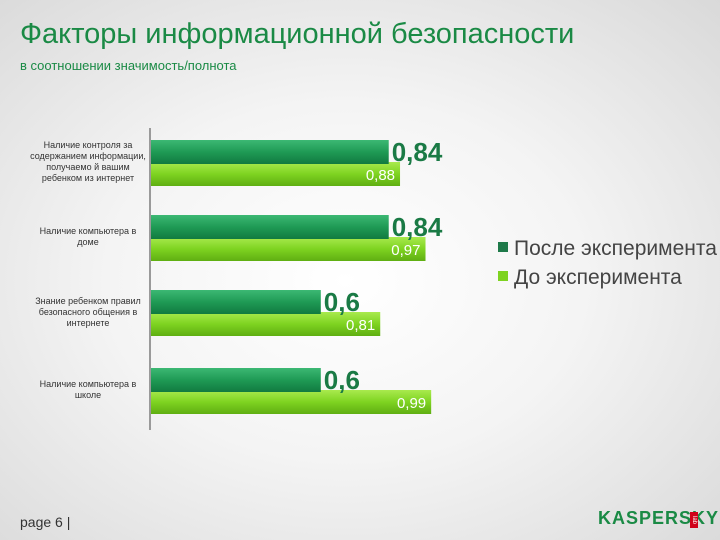 Image resolution: width=720 pixels, height=540 pixels. I want to click on page-number: page 6 |, so click(45, 522).